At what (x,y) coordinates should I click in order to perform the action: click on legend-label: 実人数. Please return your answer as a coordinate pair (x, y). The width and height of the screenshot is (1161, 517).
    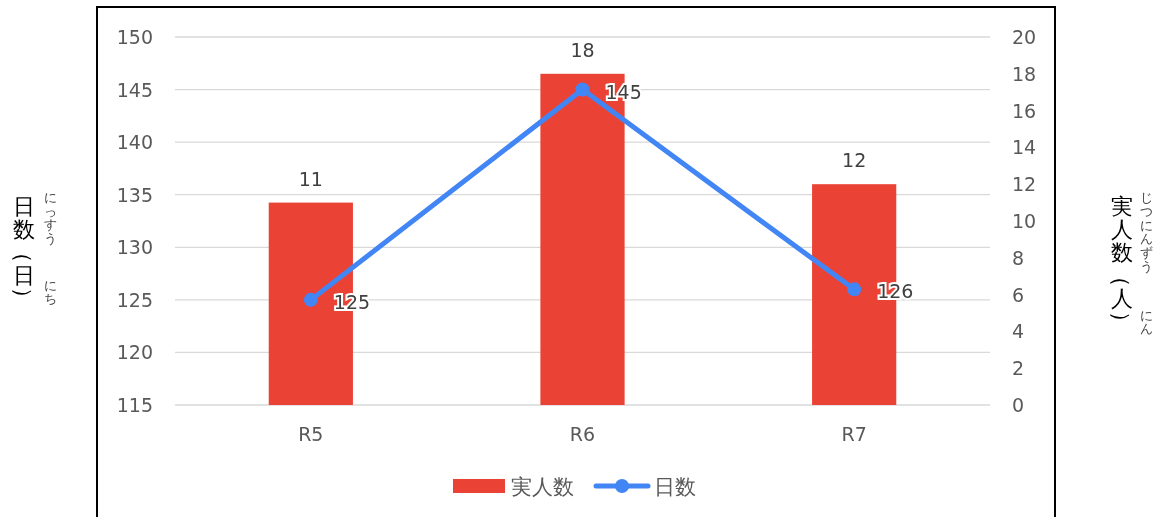
    Looking at the image, I should click on (542, 487).